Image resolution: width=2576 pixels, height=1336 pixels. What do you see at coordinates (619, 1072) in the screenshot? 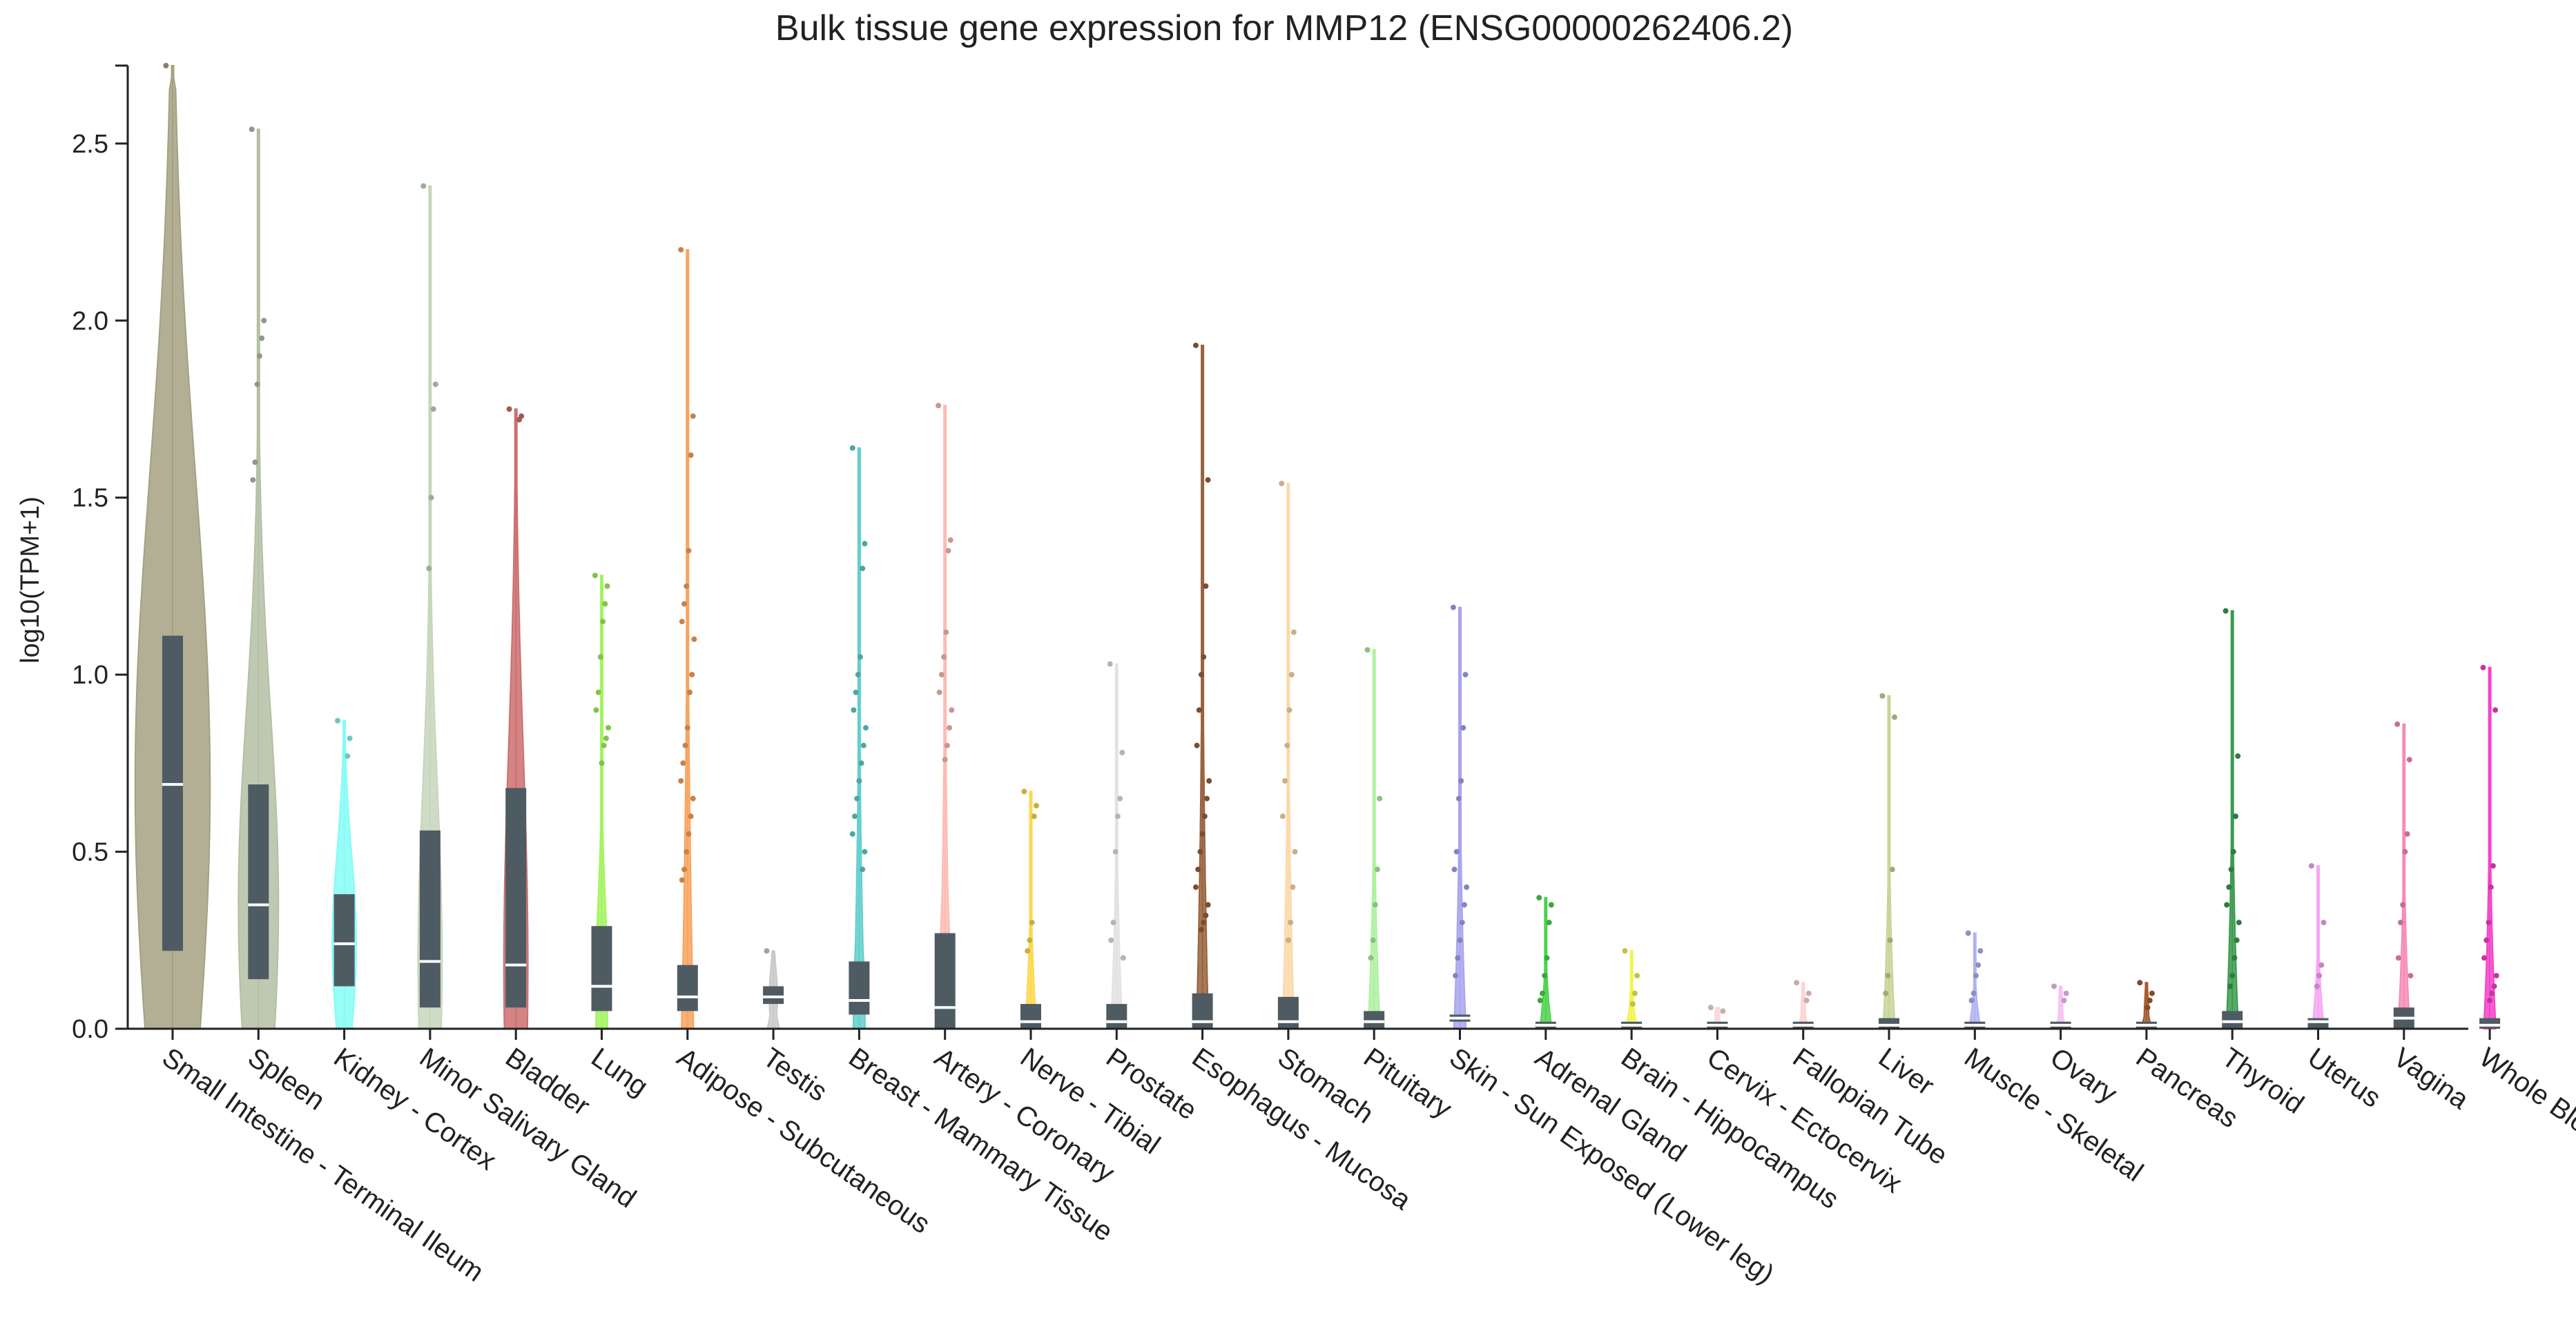
I see `x-tick-label: Lung` at bounding box center [619, 1072].